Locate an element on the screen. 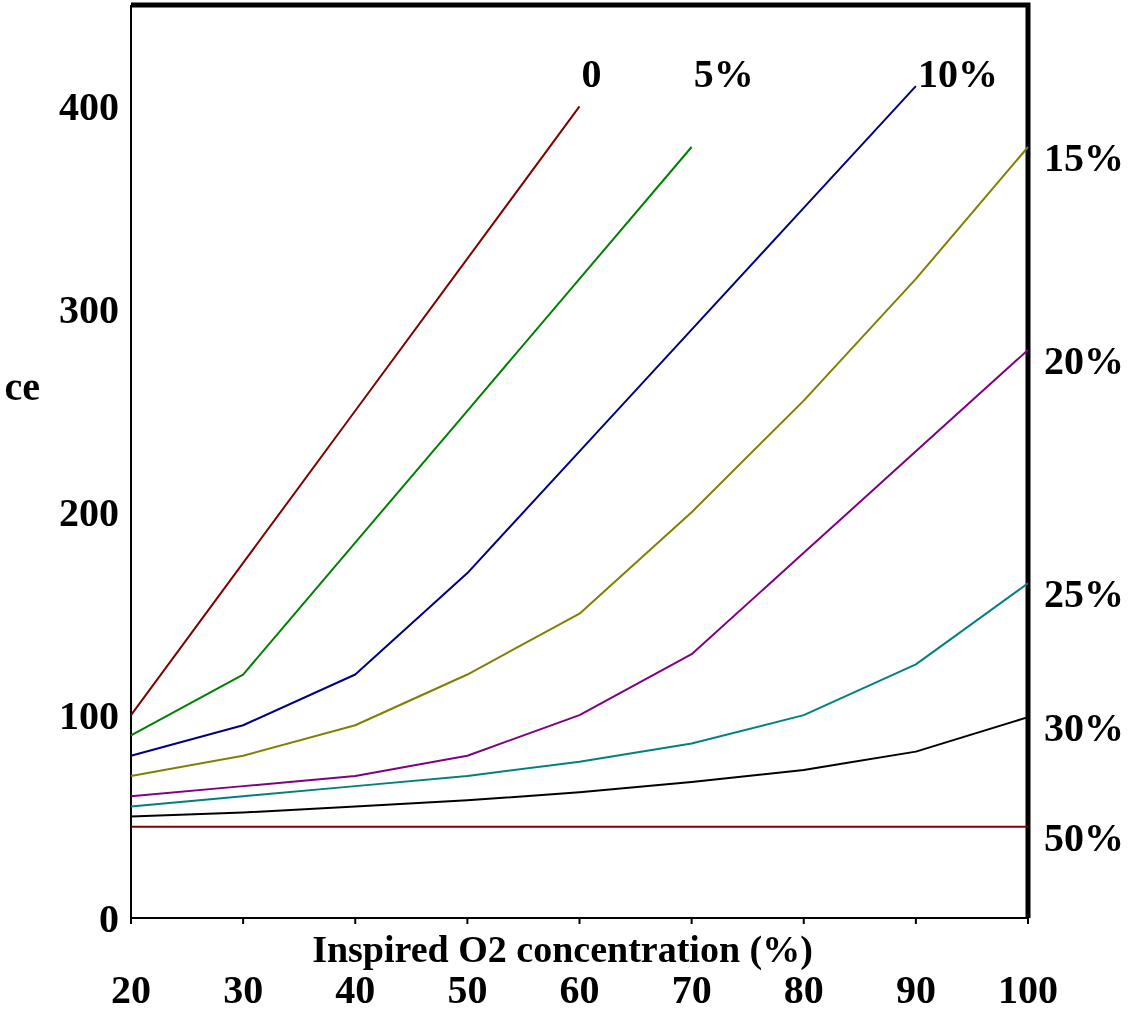  x-tick-label: 70 is located at coordinates (691, 989).